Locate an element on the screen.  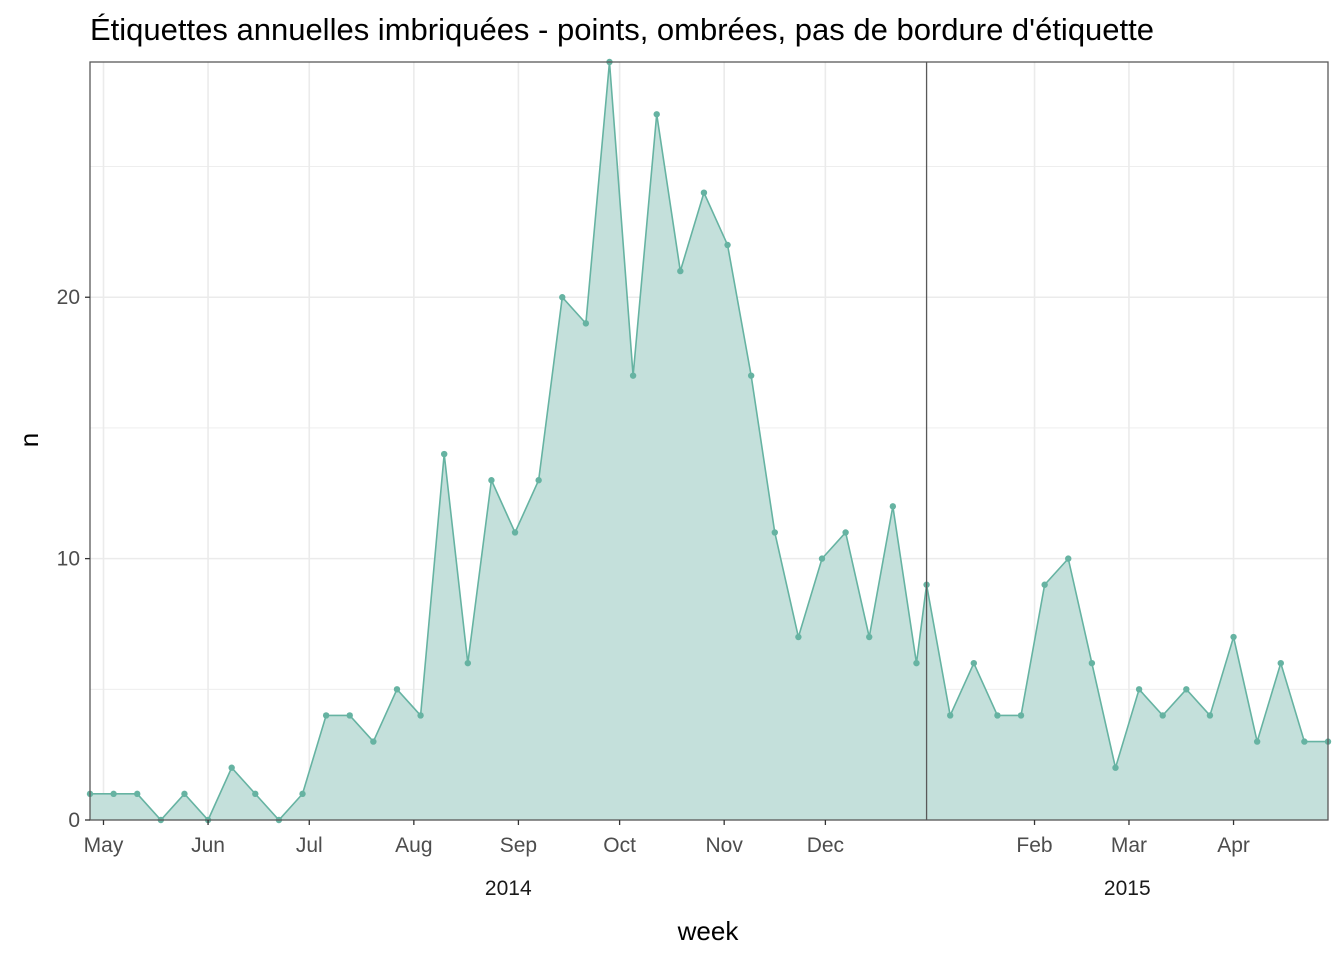
x-tick-label: Jun is located at coordinates (208, 845).